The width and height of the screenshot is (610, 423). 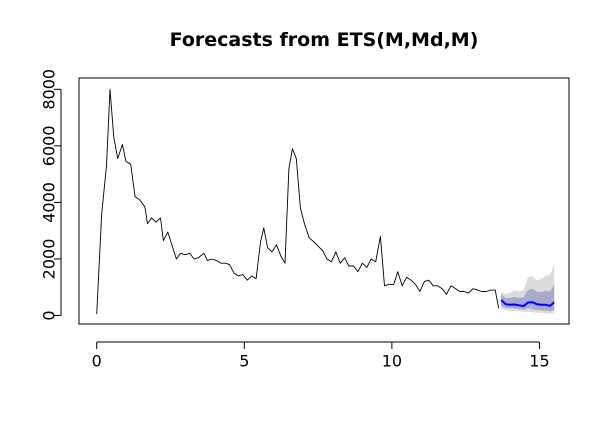 What do you see at coordinates (539, 361) in the screenshot?
I see `x-tick-label: 15` at bounding box center [539, 361].